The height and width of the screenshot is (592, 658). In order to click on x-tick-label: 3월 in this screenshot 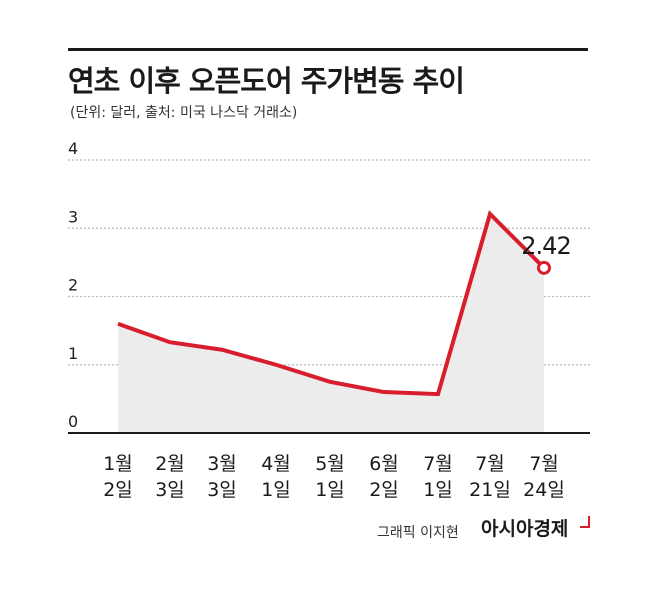, I will do `click(222, 464)`.